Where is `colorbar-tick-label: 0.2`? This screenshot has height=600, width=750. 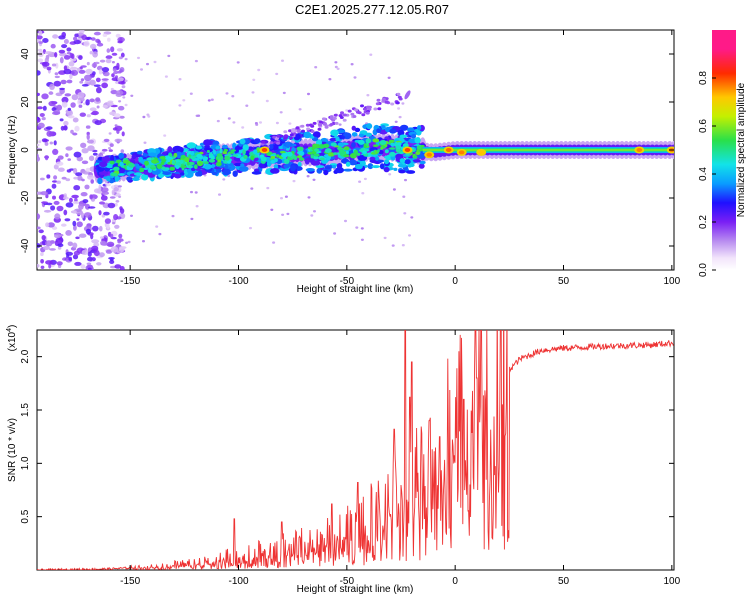 colorbar-tick-label: 0.2 is located at coordinates (703, 222).